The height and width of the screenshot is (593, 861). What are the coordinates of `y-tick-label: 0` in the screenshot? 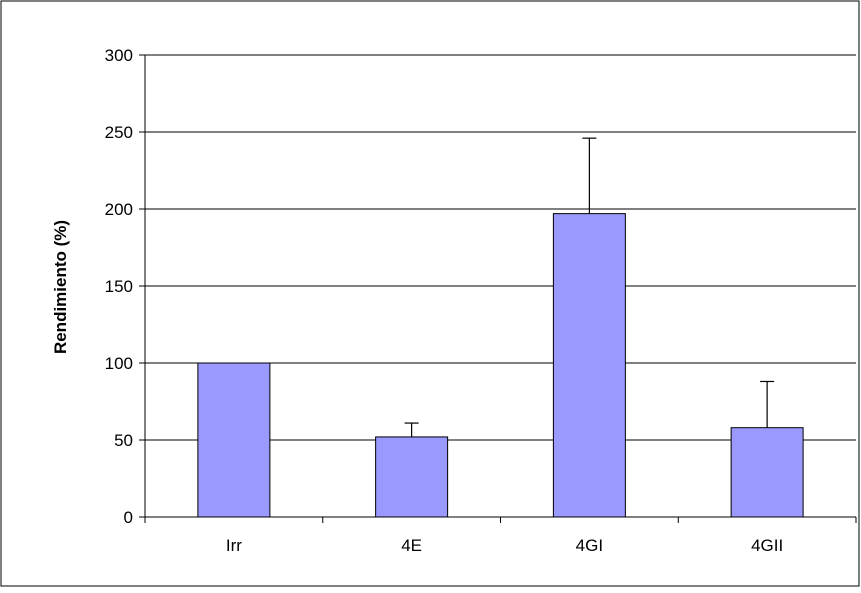 It's located at (128, 517).